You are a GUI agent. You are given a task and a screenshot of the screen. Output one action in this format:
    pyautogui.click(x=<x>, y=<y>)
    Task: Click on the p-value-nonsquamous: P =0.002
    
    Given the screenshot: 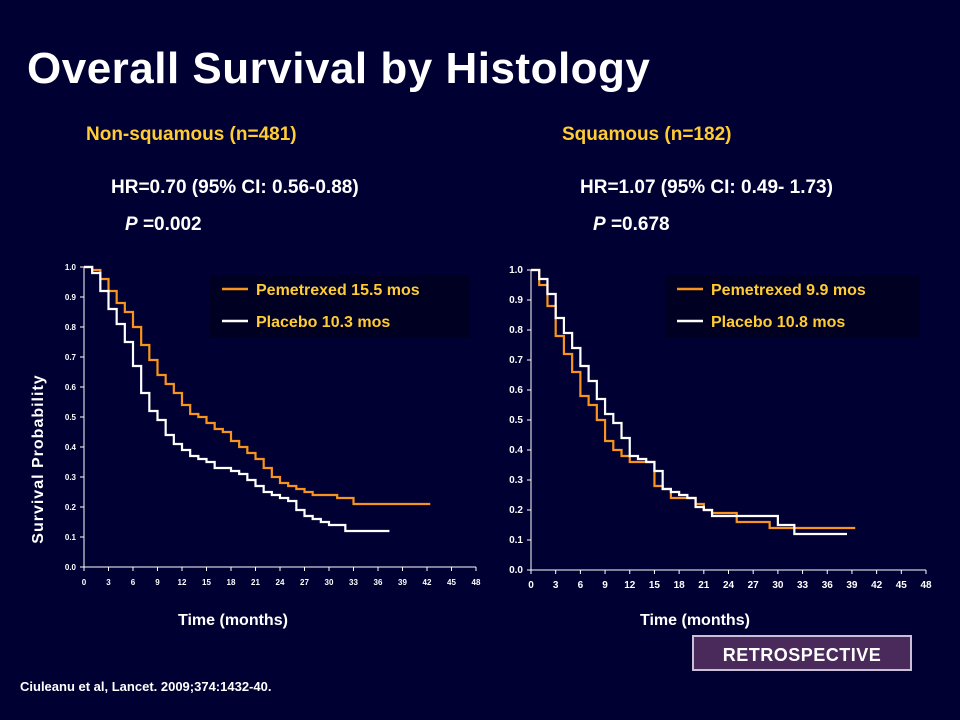 What is the action you would take?
    pyautogui.click(x=163, y=225)
    